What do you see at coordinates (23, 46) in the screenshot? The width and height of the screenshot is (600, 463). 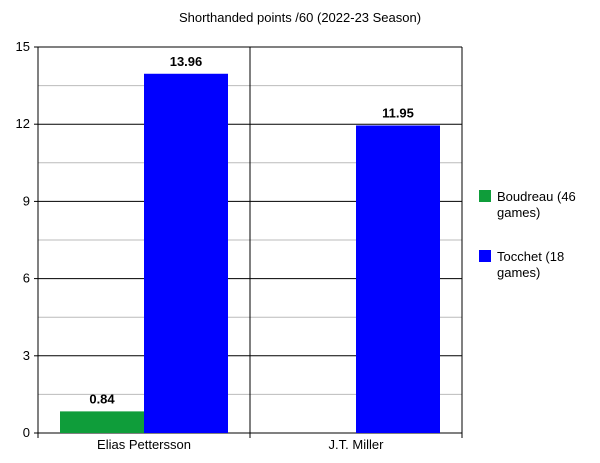 I see `y-tick-label: 15` at bounding box center [23, 46].